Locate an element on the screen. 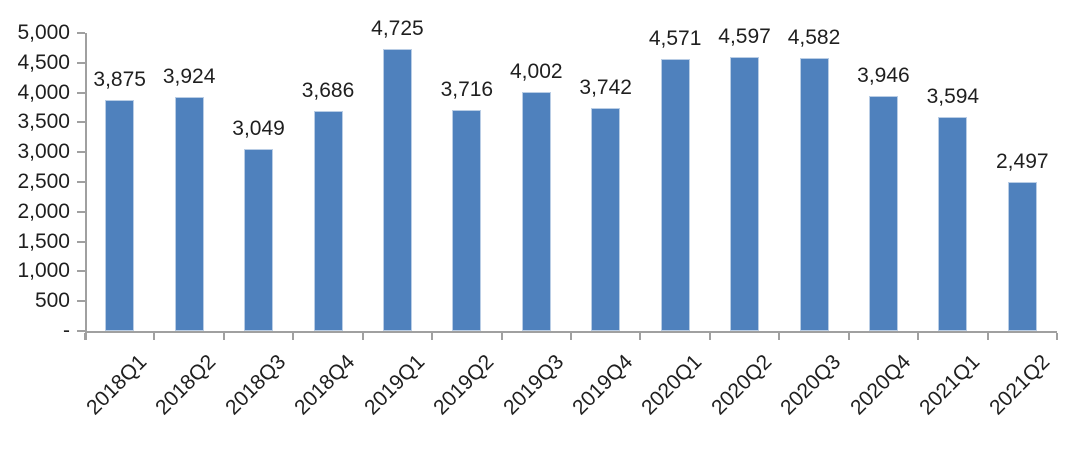 Image resolution: width=1080 pixels, height=450 pixels. x-axis-line is located at coordinates (571, 332).